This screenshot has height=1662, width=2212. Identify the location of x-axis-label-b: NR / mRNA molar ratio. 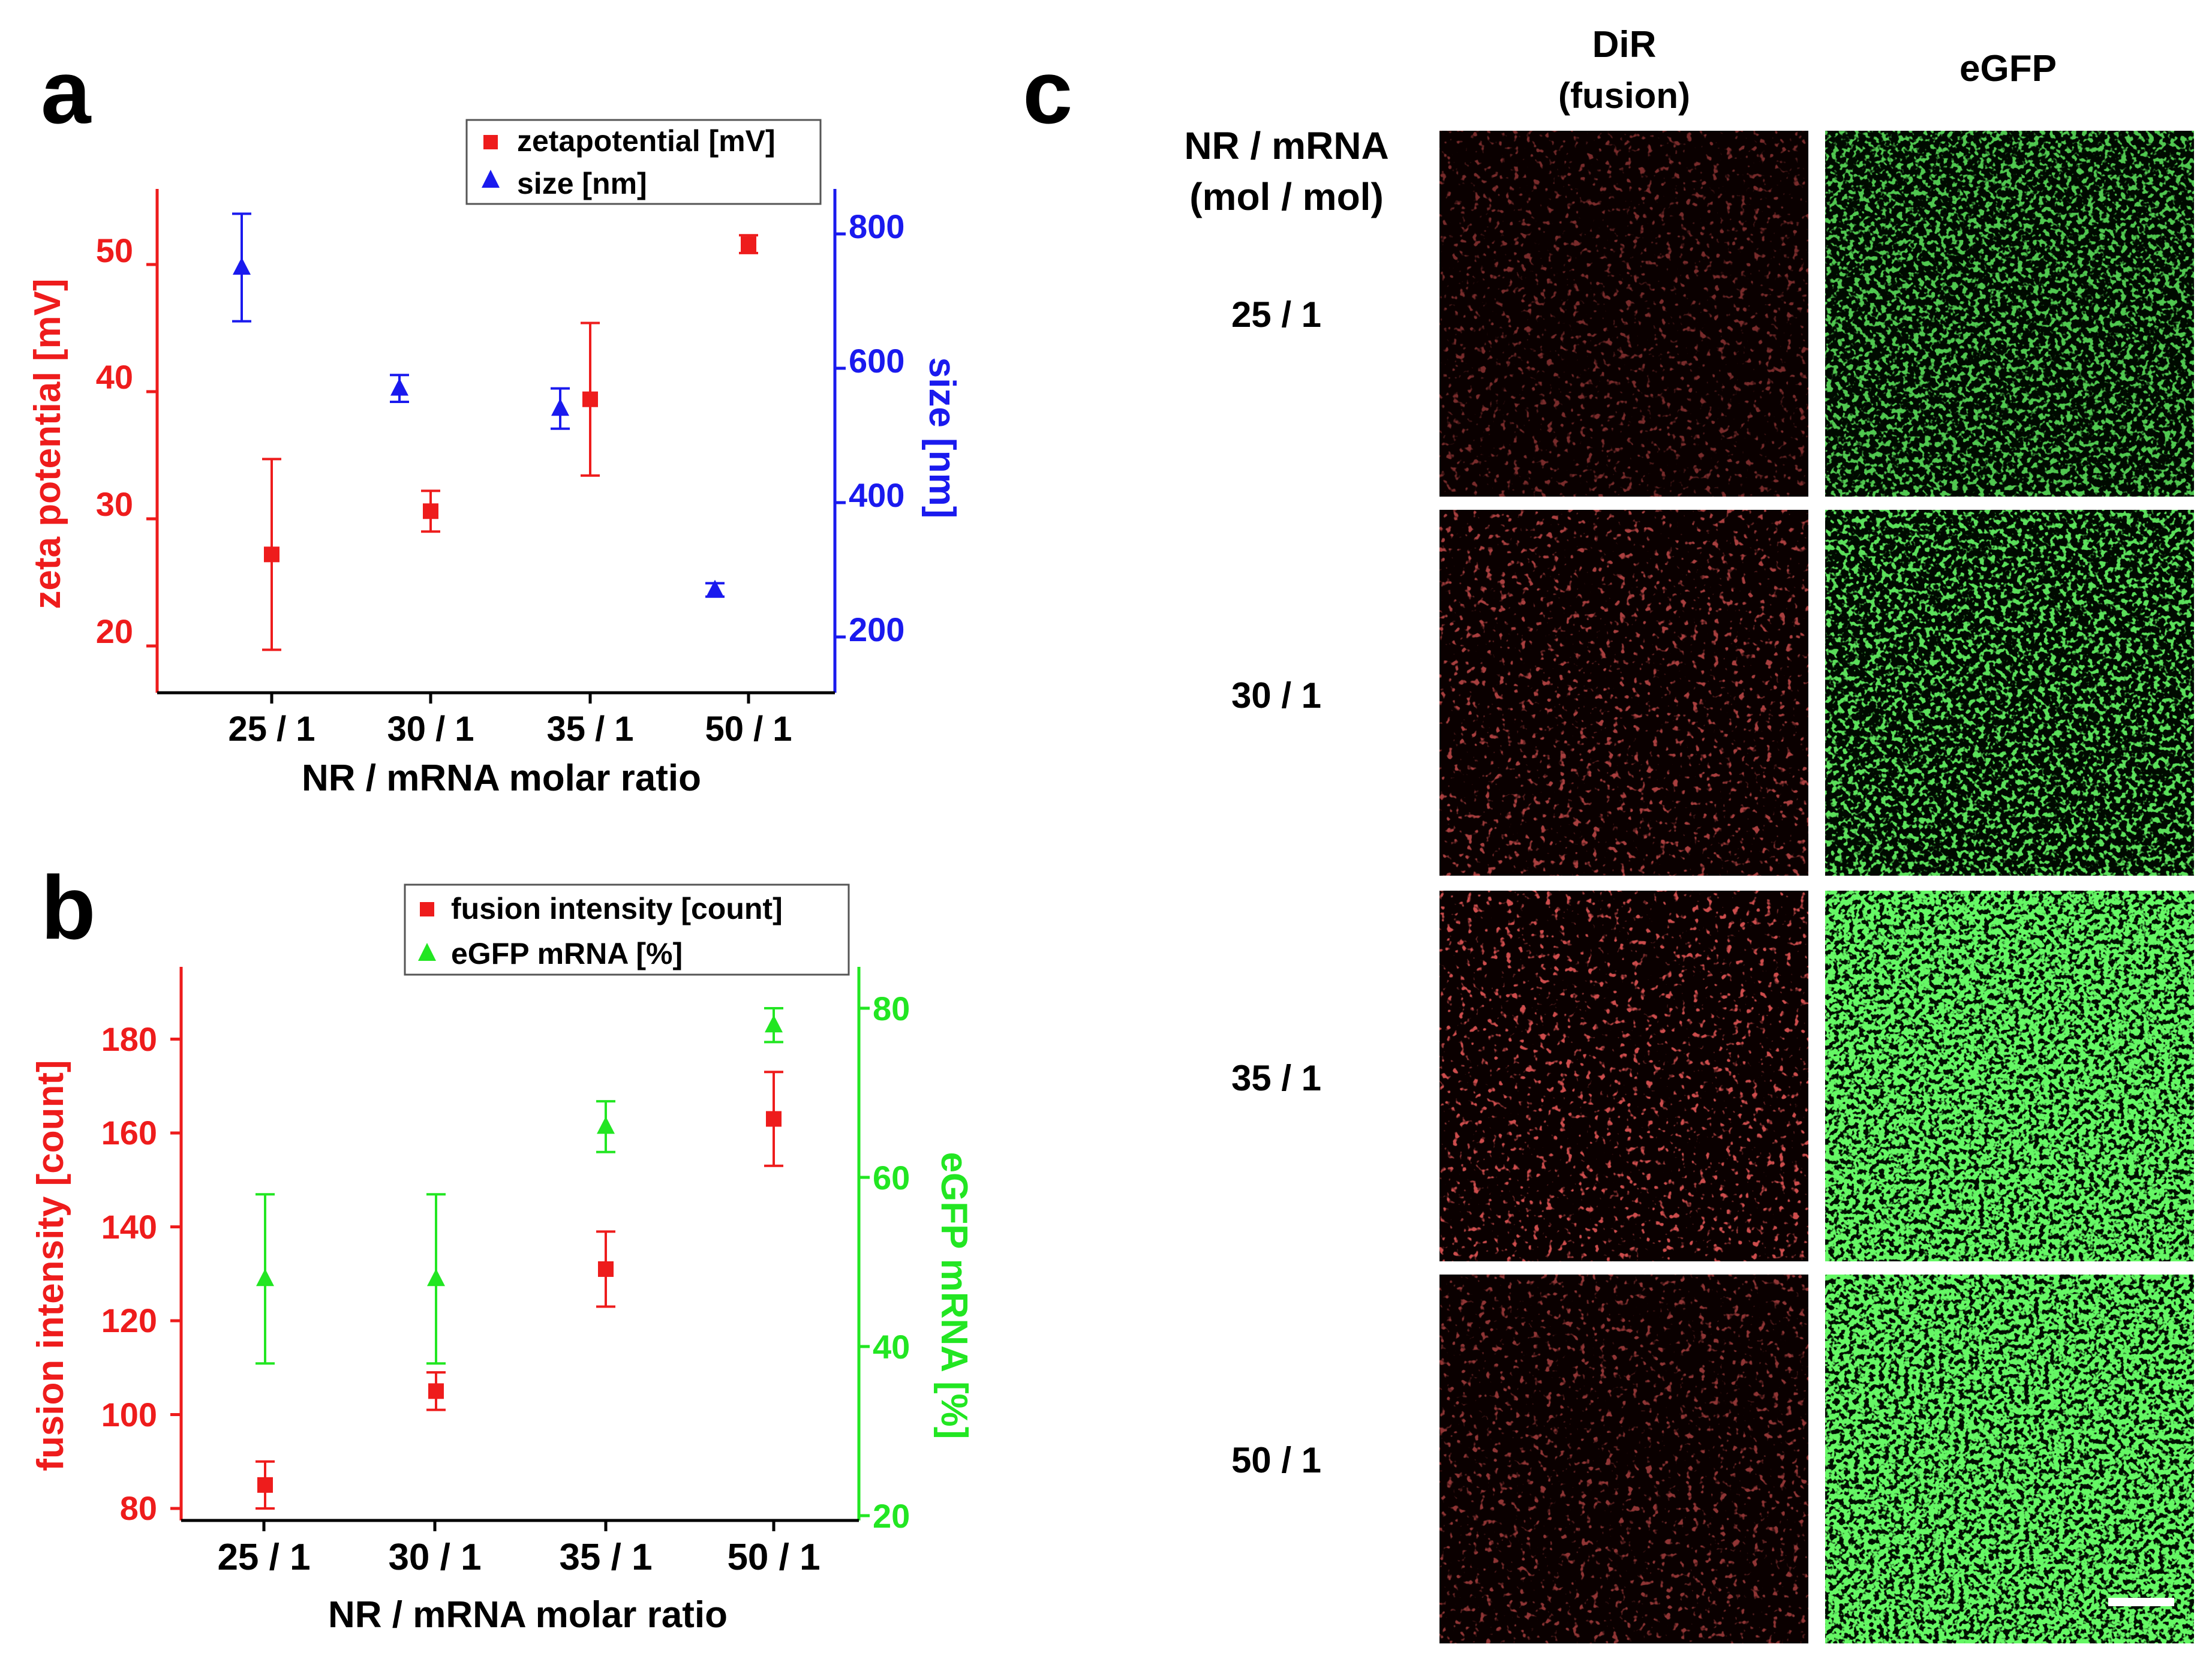
(528, 1615).